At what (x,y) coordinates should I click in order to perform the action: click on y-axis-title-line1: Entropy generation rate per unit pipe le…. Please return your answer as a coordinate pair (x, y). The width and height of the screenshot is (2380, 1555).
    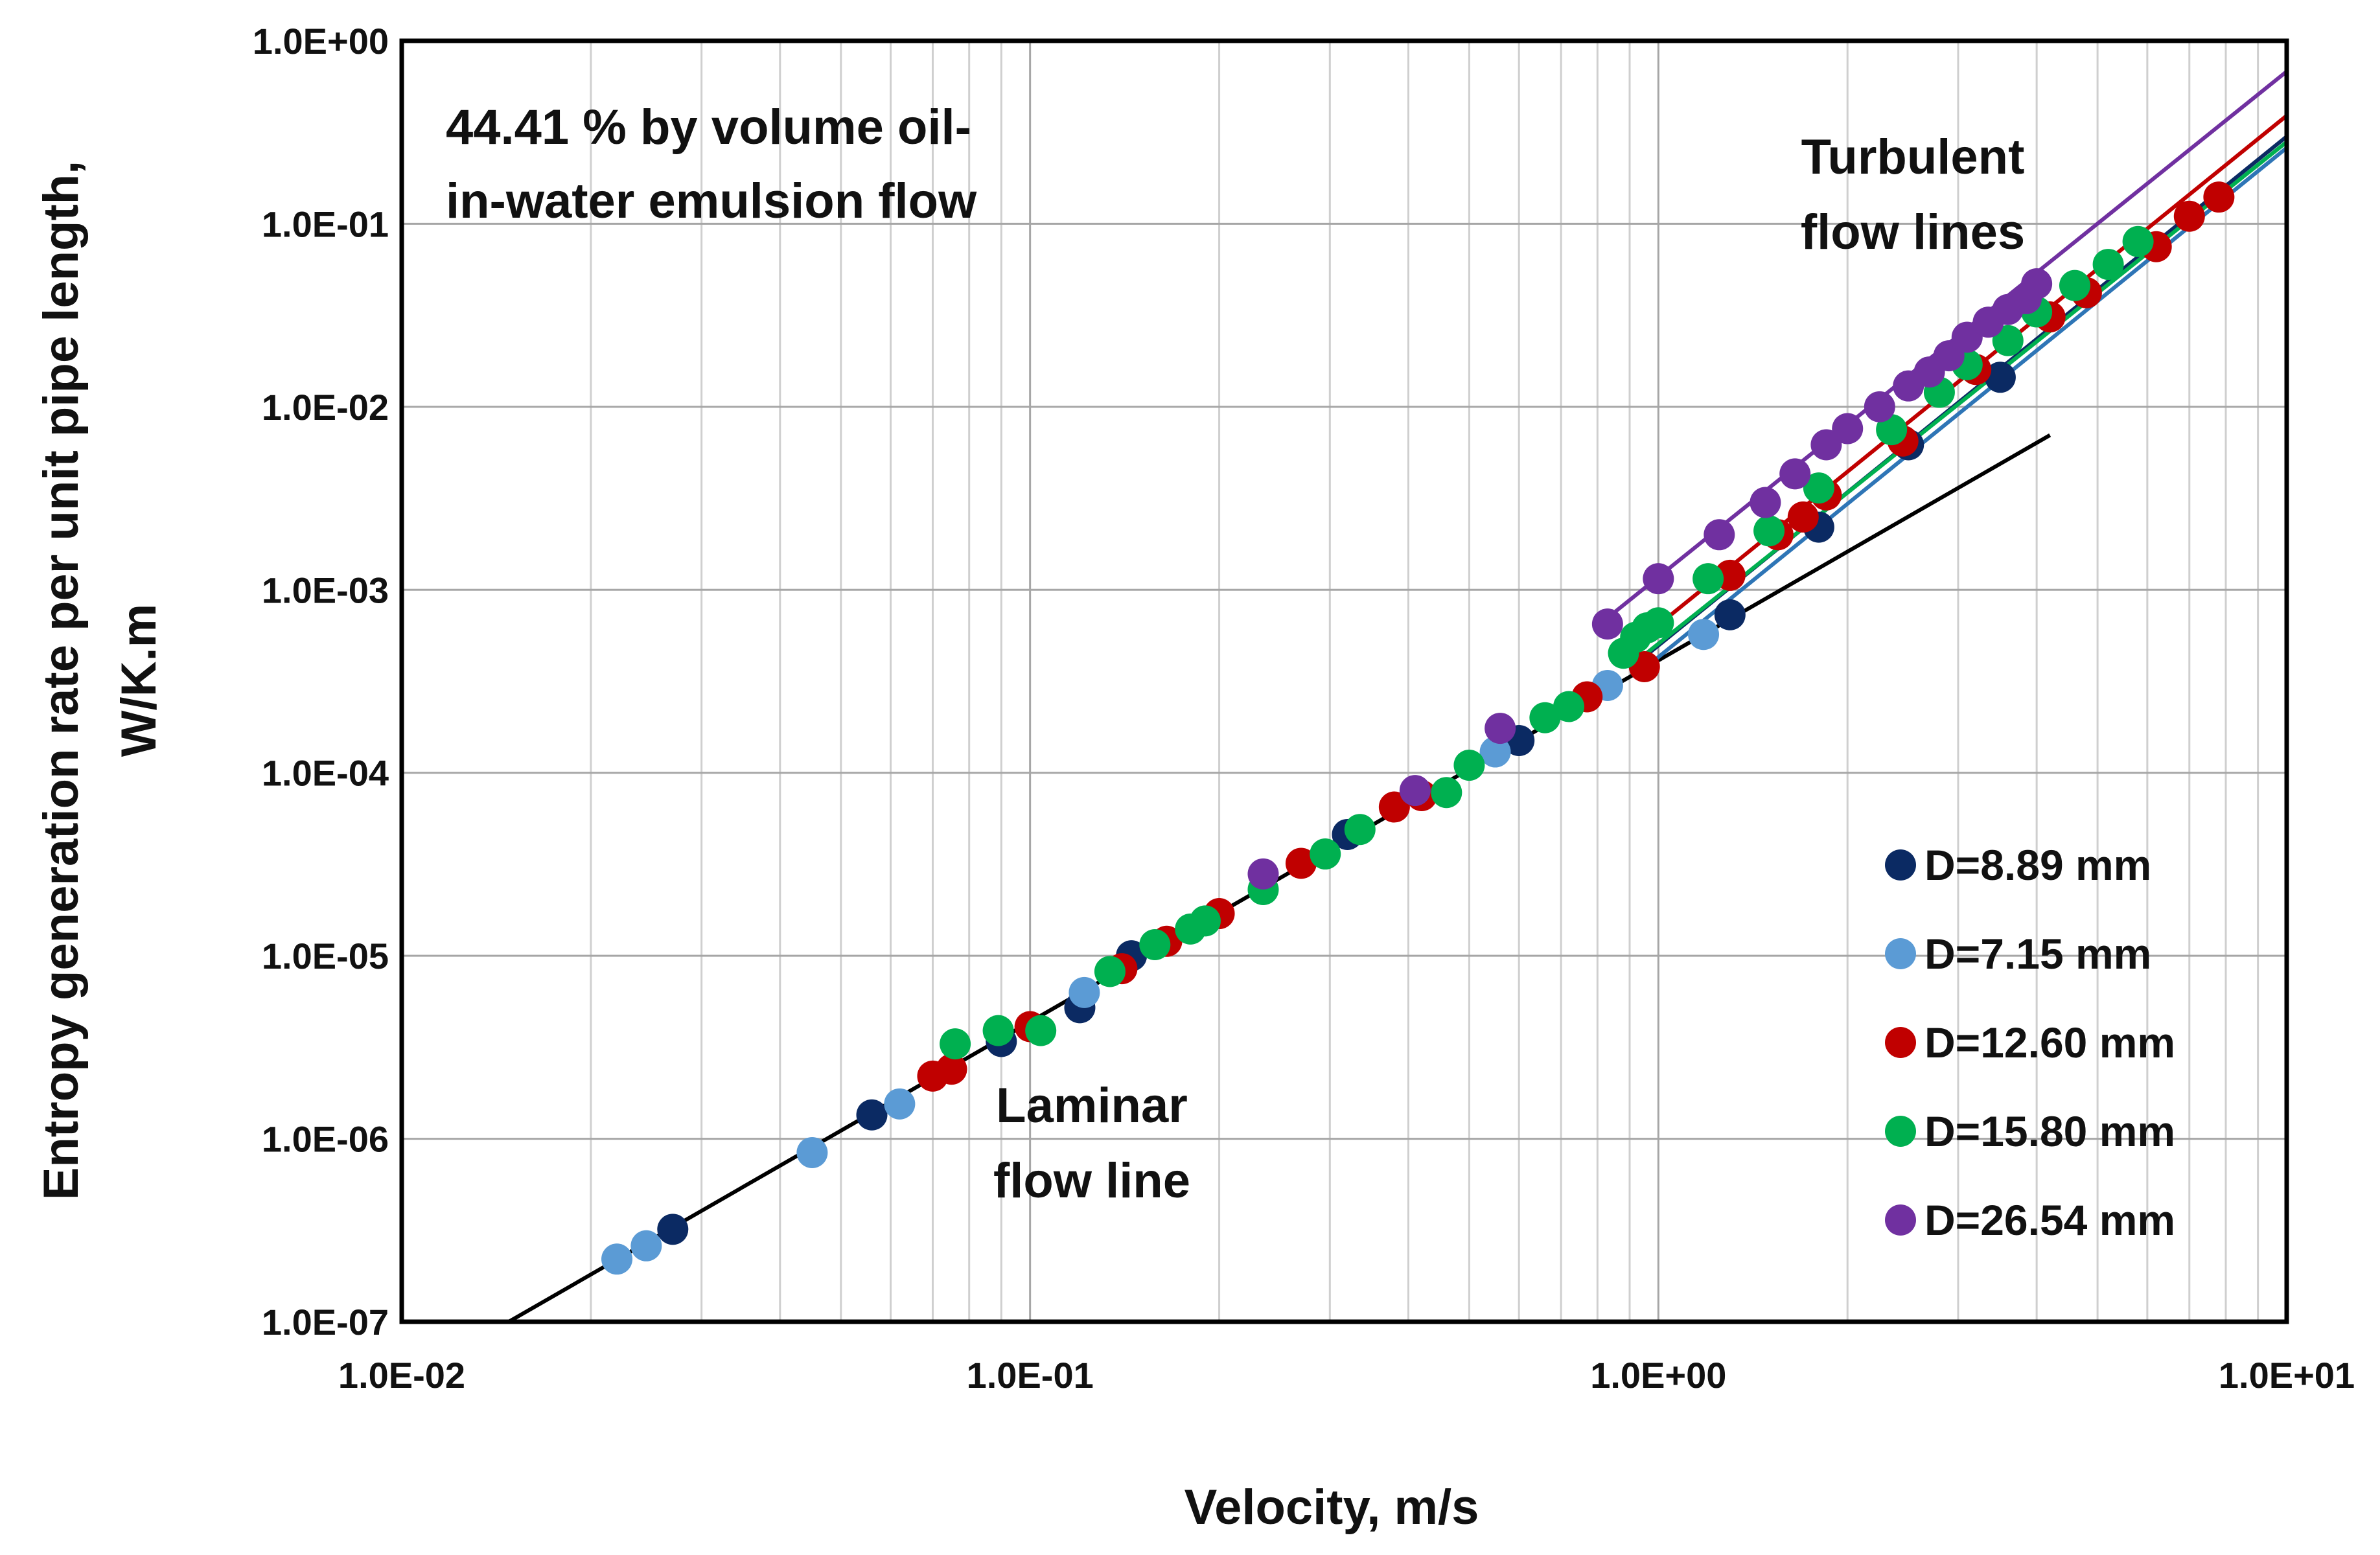
    Looking at the image, I should click on (61, 681).